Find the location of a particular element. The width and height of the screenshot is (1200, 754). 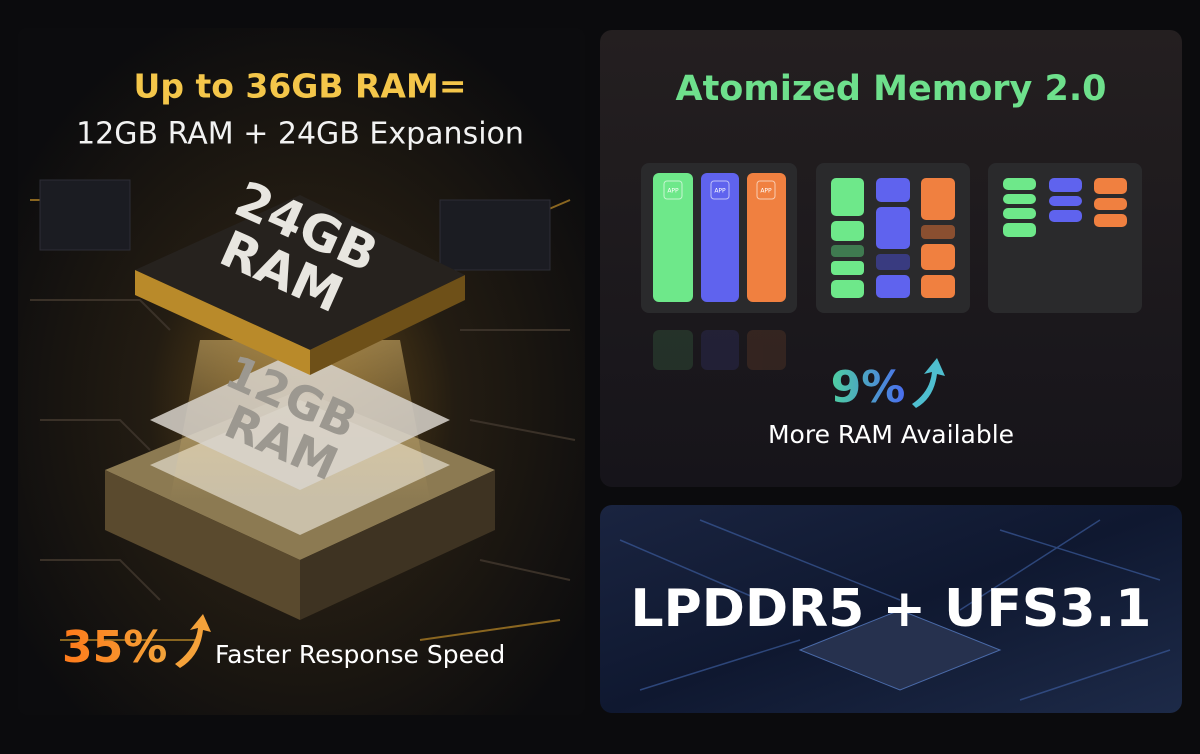

panel-title: LPDDR5 + UFS3.1 is located at coordinates (891, 609).